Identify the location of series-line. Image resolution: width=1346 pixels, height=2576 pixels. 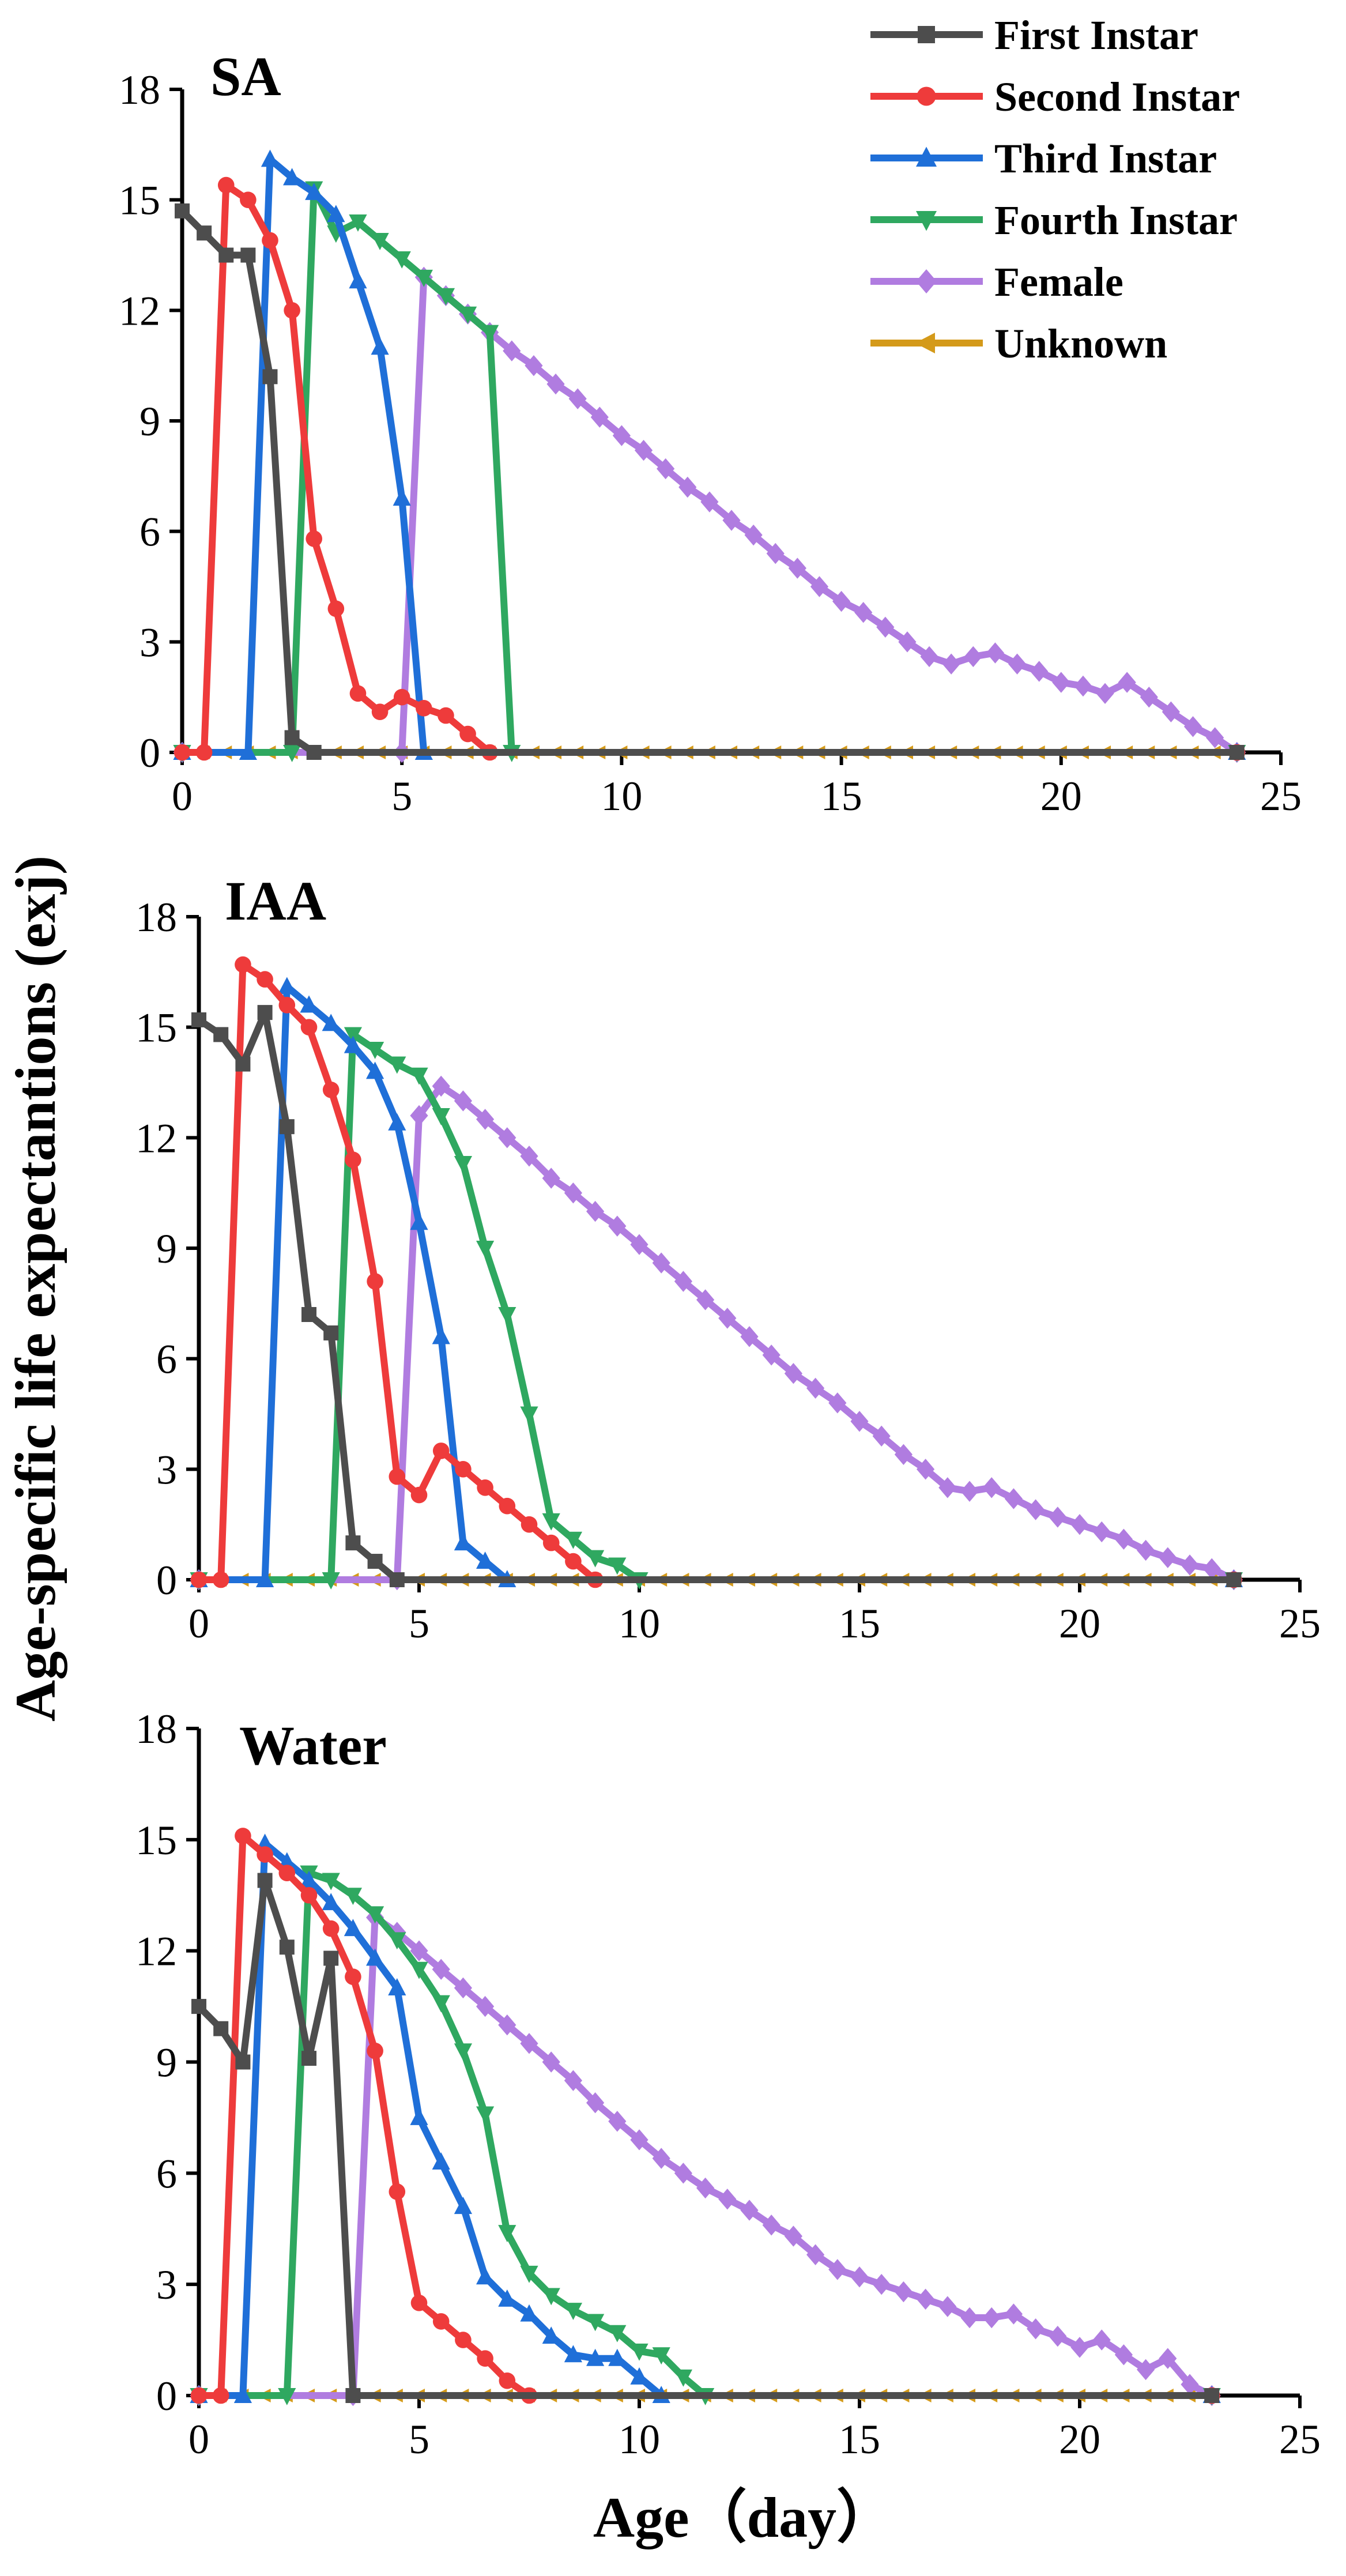
(710, 514).